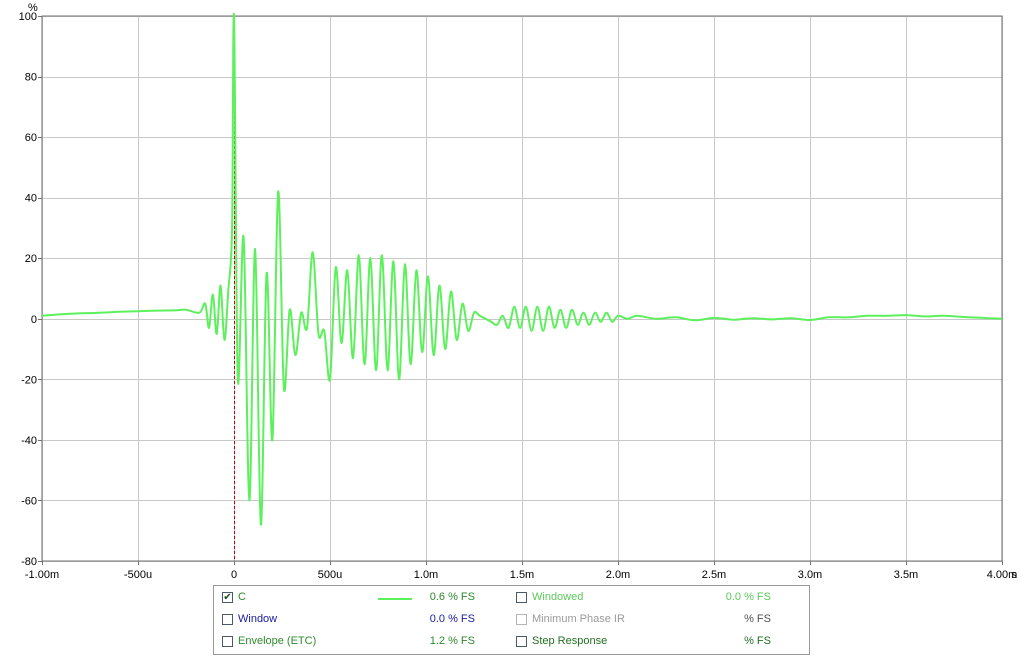 The image size is (1024, 657). What do you see at coordinates (395, 599) in the screenshot?
I see `c-swatch` at bounding box center [395, 599].